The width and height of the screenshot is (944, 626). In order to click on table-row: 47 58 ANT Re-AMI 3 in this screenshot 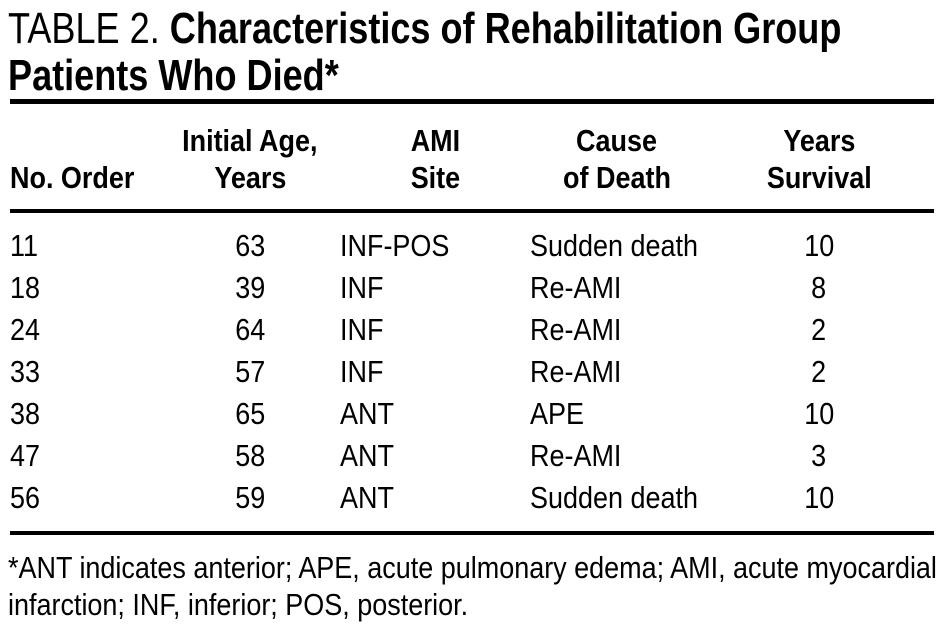, I will do `click(472, 456)`.